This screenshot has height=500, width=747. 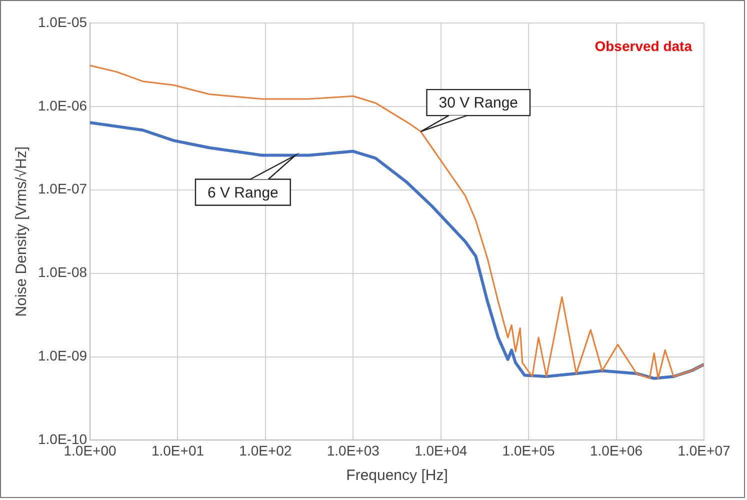 I want to click on x-tick-label: 1.0E+06, so click(x=616, y=450).